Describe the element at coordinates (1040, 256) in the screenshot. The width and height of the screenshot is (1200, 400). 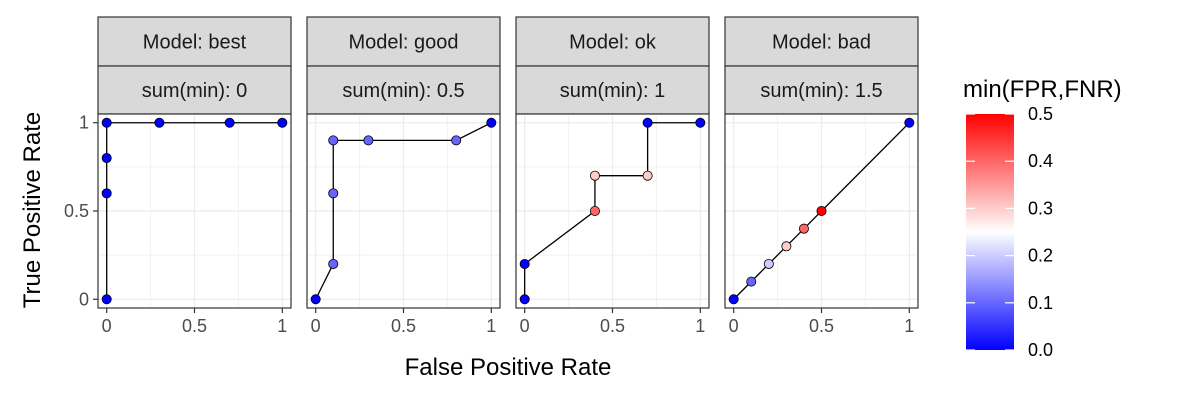
I see `legend-tick-label: 0.2` at that location.